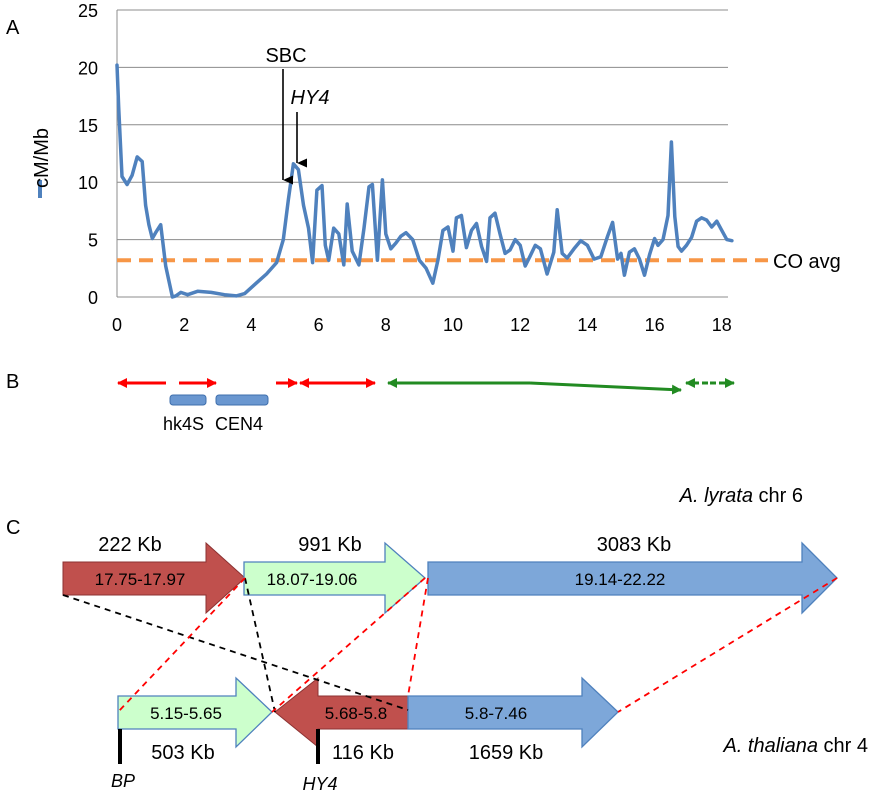  I want to click on x-tick-label: 14, so click(587, 325).